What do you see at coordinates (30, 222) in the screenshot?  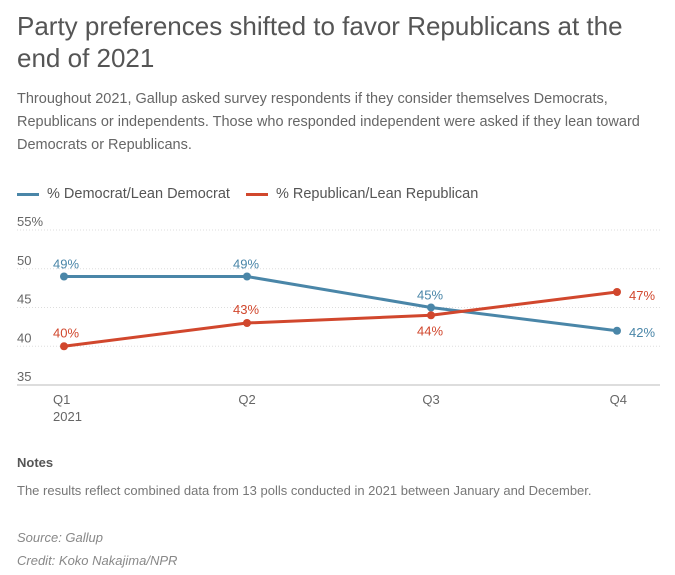 I see `y-tick-label: 55%` at bounding box center [30, 222].